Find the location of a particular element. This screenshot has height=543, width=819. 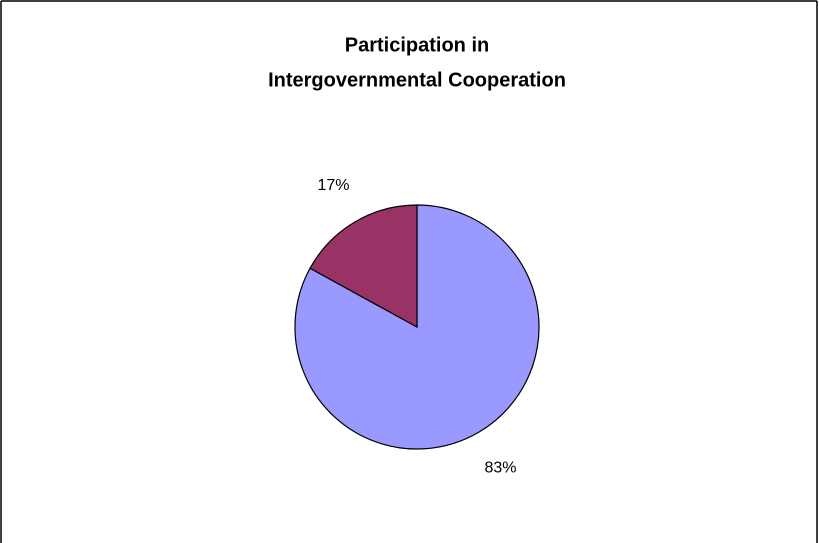

chart-title: Participation in is located at coordinates (417, 45).